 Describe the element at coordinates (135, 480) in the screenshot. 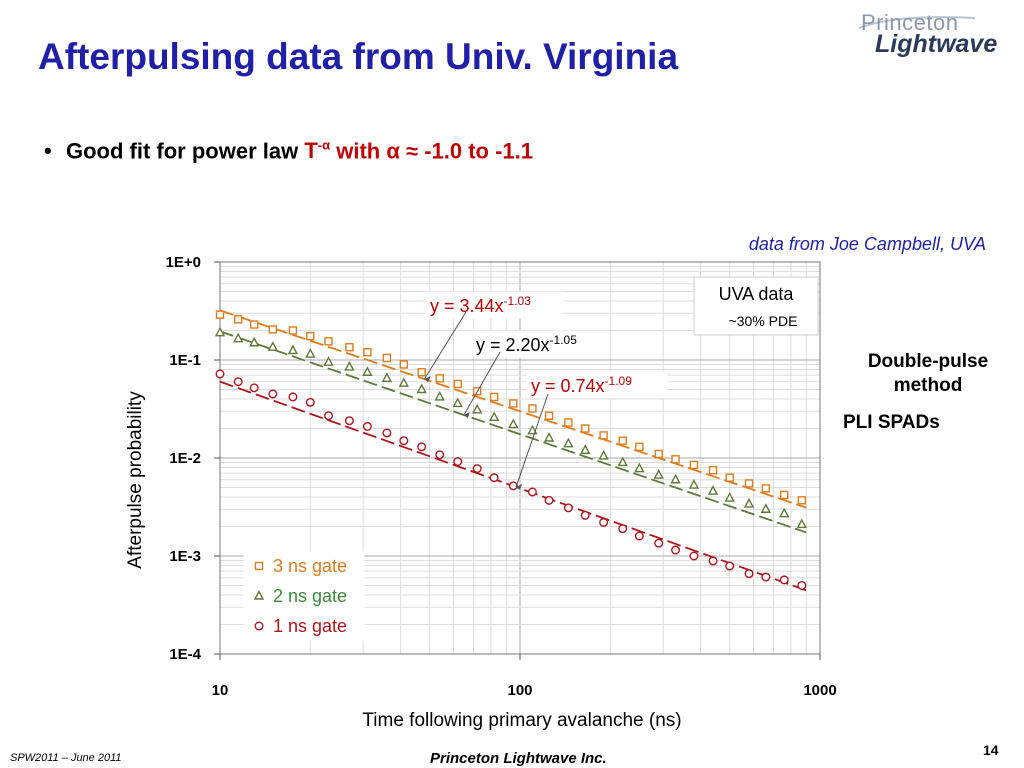

I see `y-axis-label: Afterpulse probability` at that location.